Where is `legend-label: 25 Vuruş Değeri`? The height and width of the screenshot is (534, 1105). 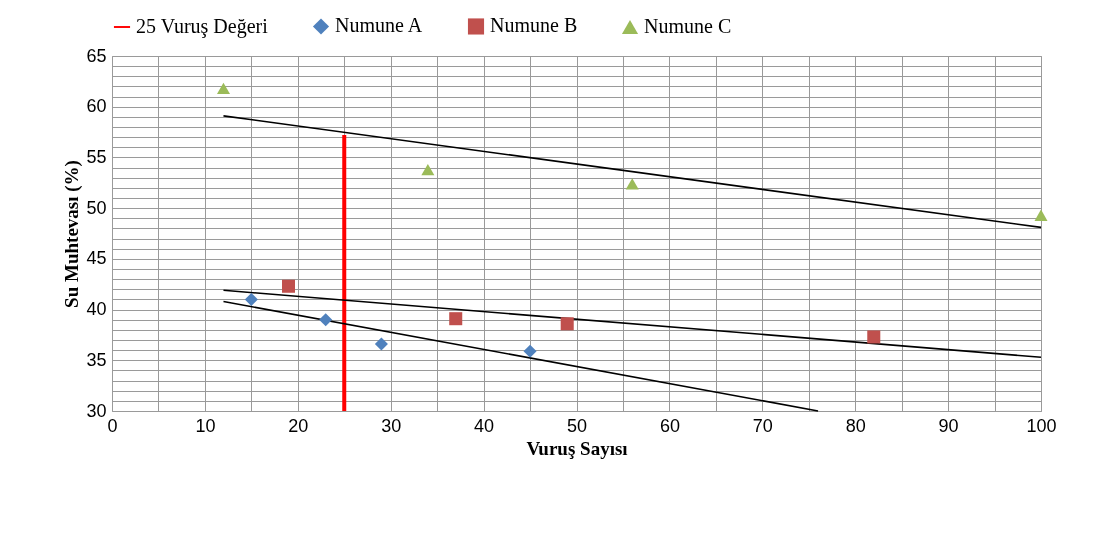
legend-label: 25 Vuruş Değeri is located at coordinates (202, 26).